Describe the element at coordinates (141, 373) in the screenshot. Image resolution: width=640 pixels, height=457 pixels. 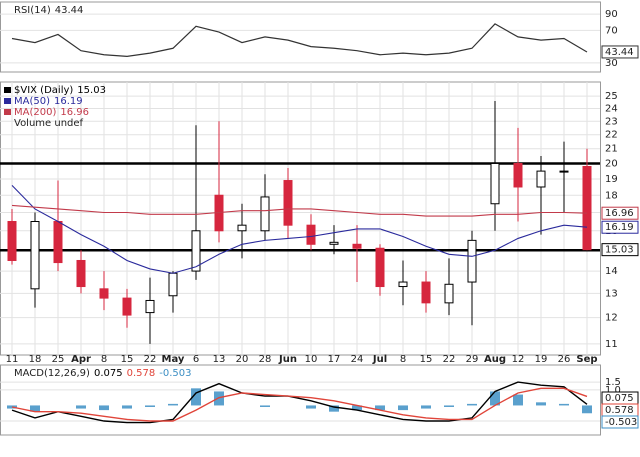
I see `title-value: 0.578` at that location.